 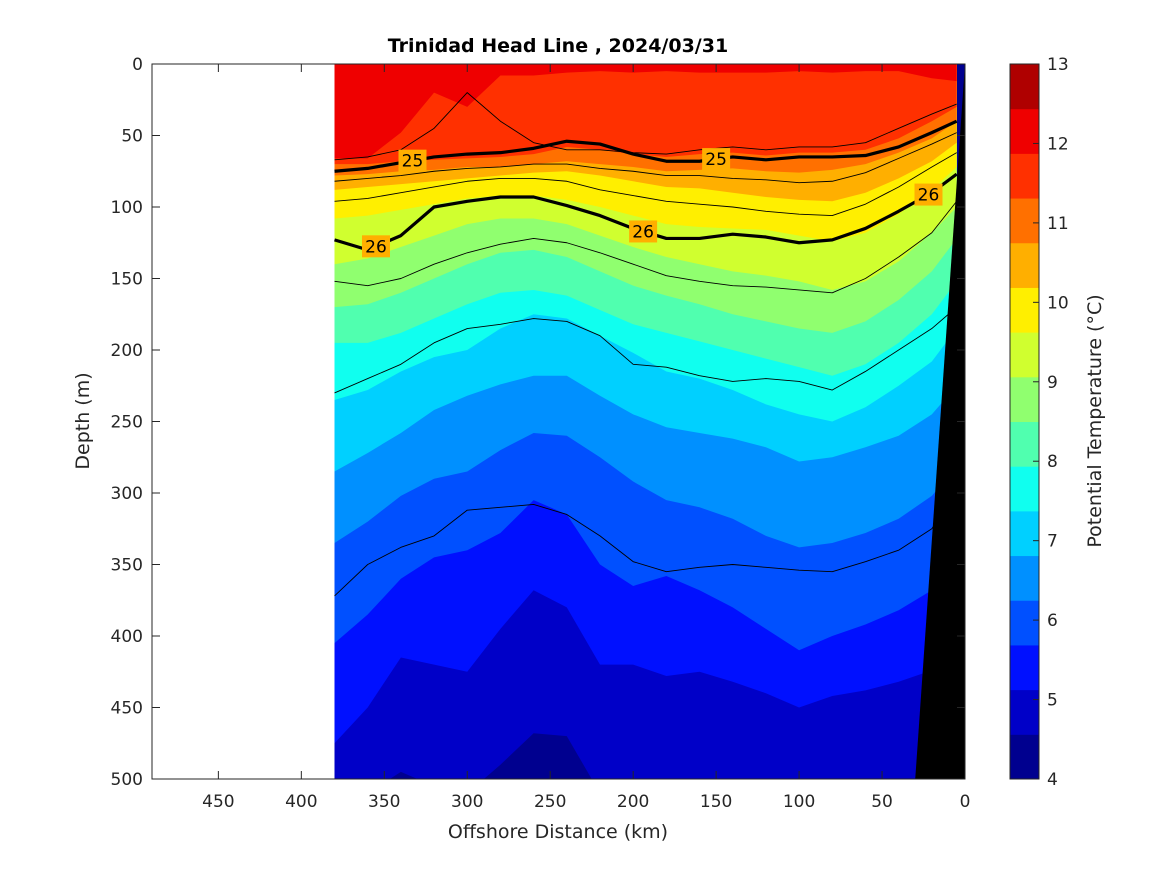 I want to click on colorbar-tick-label: 8, so click(x=1052, y=462).